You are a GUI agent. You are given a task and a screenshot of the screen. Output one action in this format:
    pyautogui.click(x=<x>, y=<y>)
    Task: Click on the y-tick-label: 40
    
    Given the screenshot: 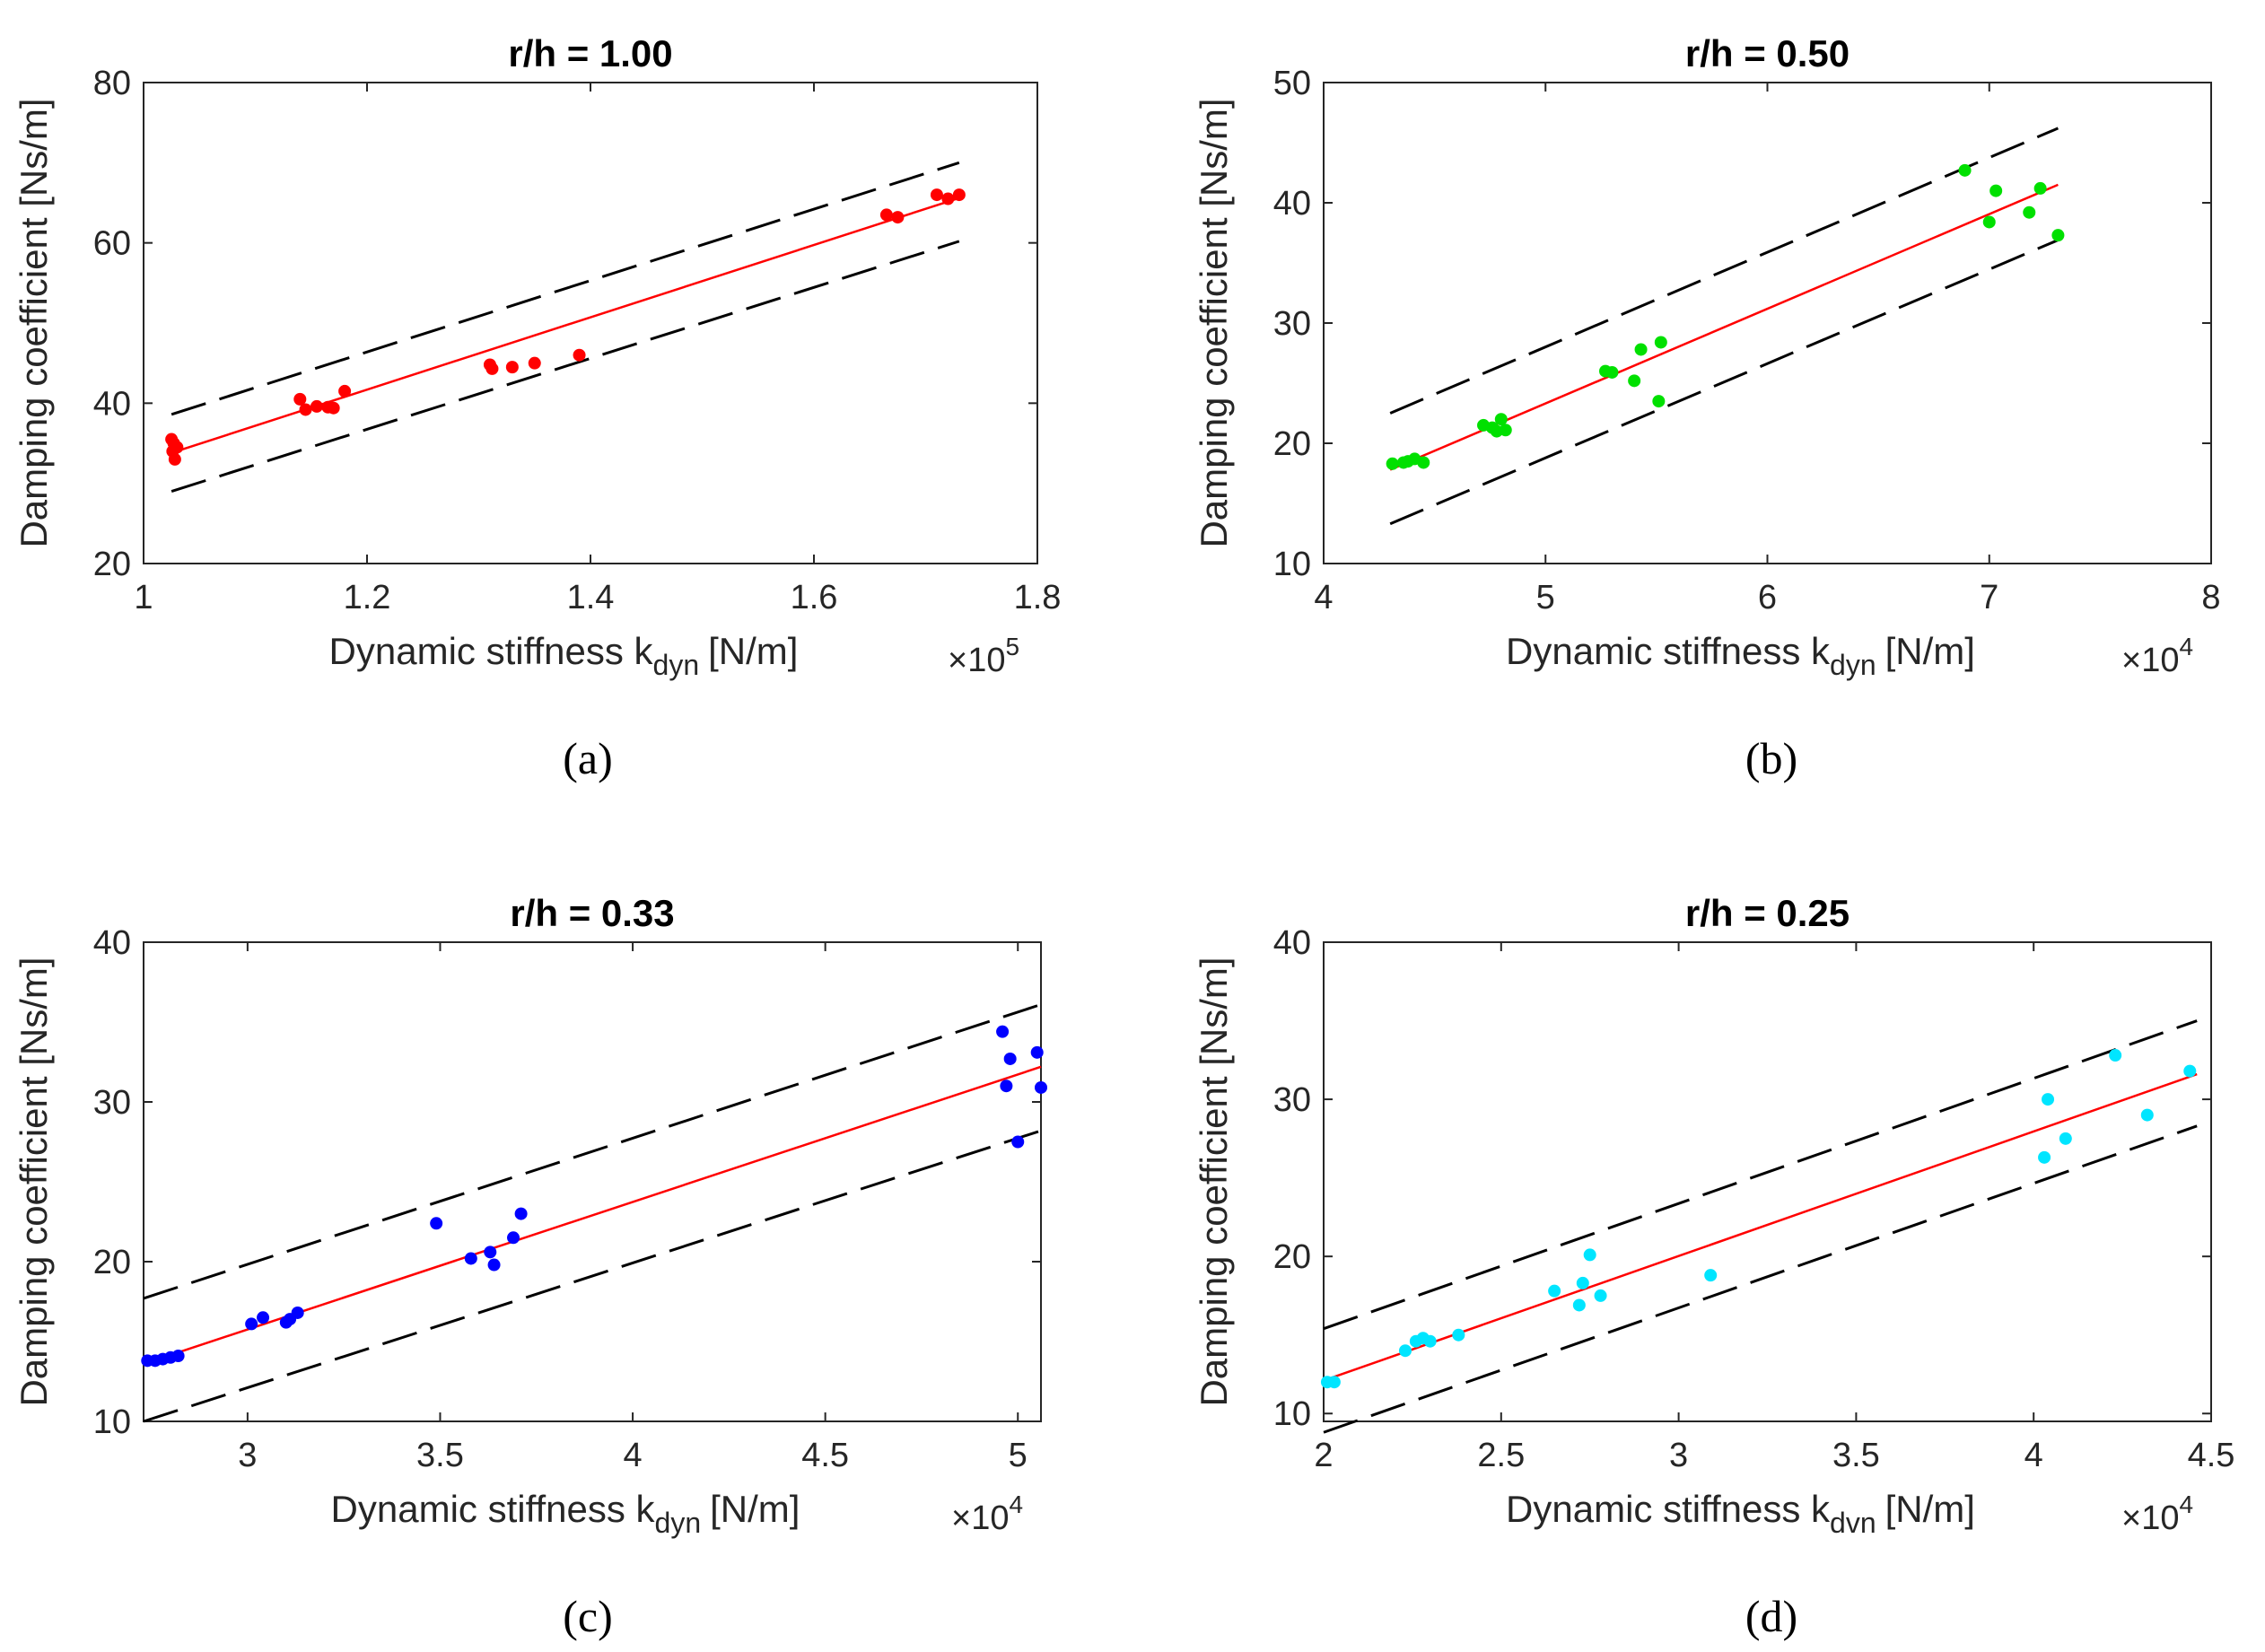 What is the action you would take?
    pyautogui.click(x=112, y=404)
    